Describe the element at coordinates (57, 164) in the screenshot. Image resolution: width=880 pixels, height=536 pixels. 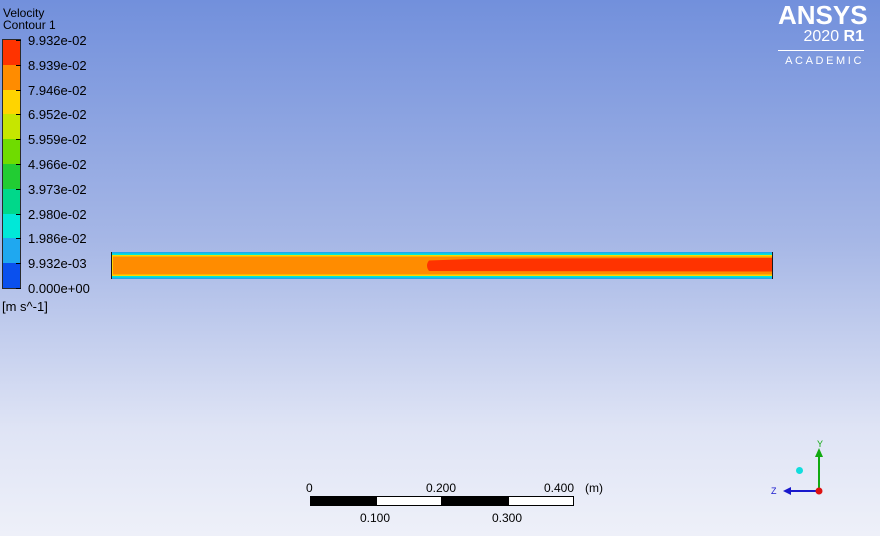
I see `legend-value-label: 4.966e-02` at that location.